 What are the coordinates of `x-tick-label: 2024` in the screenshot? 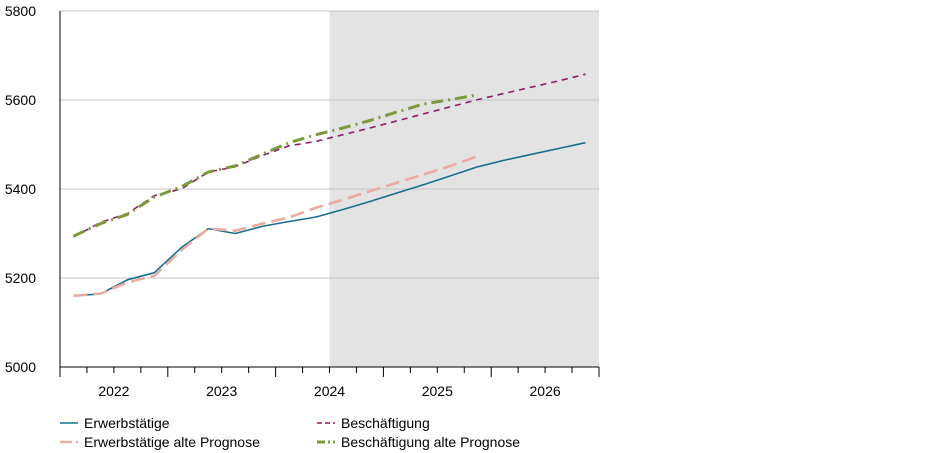 It's located at (329, 391).